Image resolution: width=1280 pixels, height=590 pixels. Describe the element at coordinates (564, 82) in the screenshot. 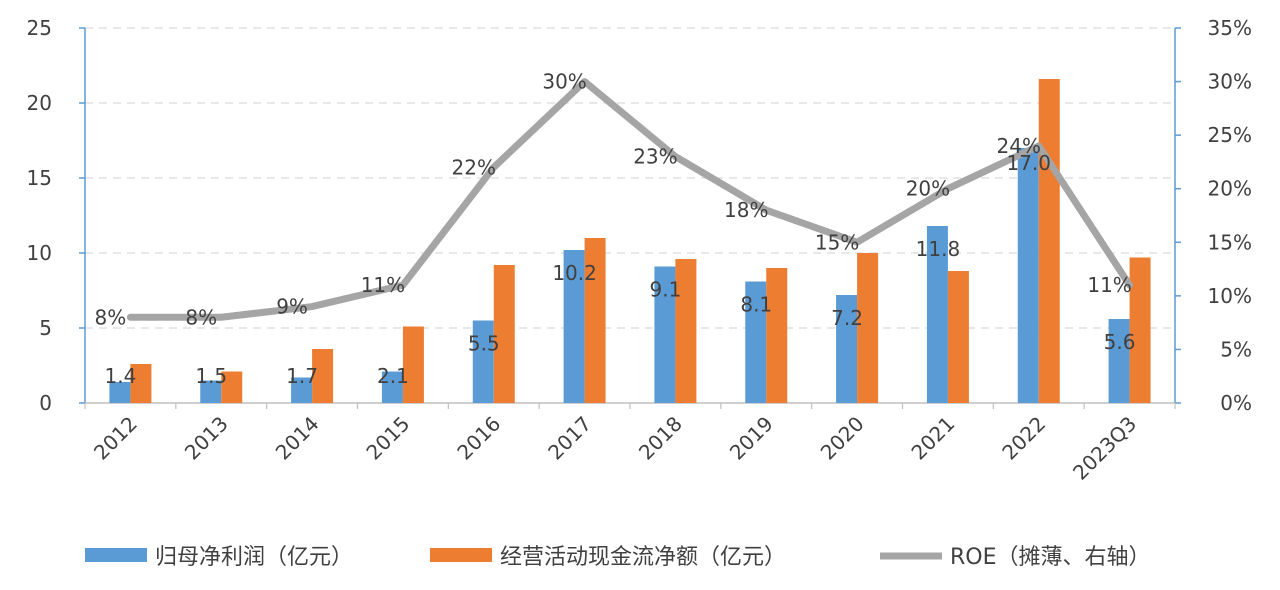

I see `roe-data-label: 30%` at that location.